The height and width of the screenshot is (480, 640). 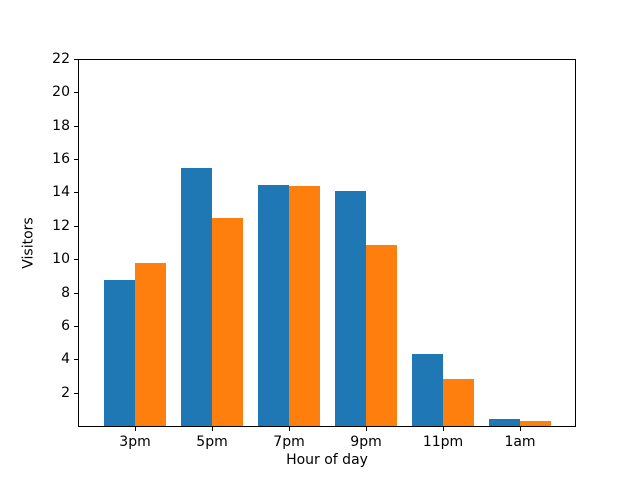 What do you see at coordinates (61, 92) in the screenshot?
I see `y-tick-label: 20` at bounding box center [61, 92].